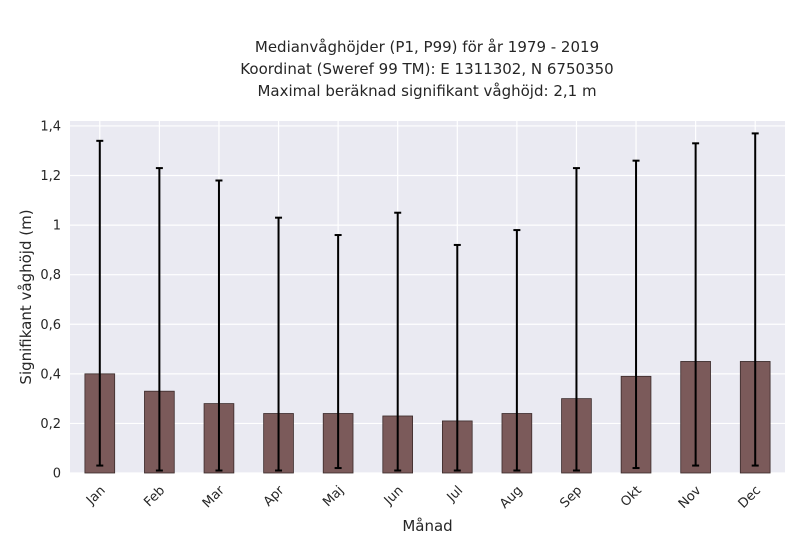  Describe the element at coordinates (57, 474) in the screenshot. I see `y-tick-label: 0` at that location.